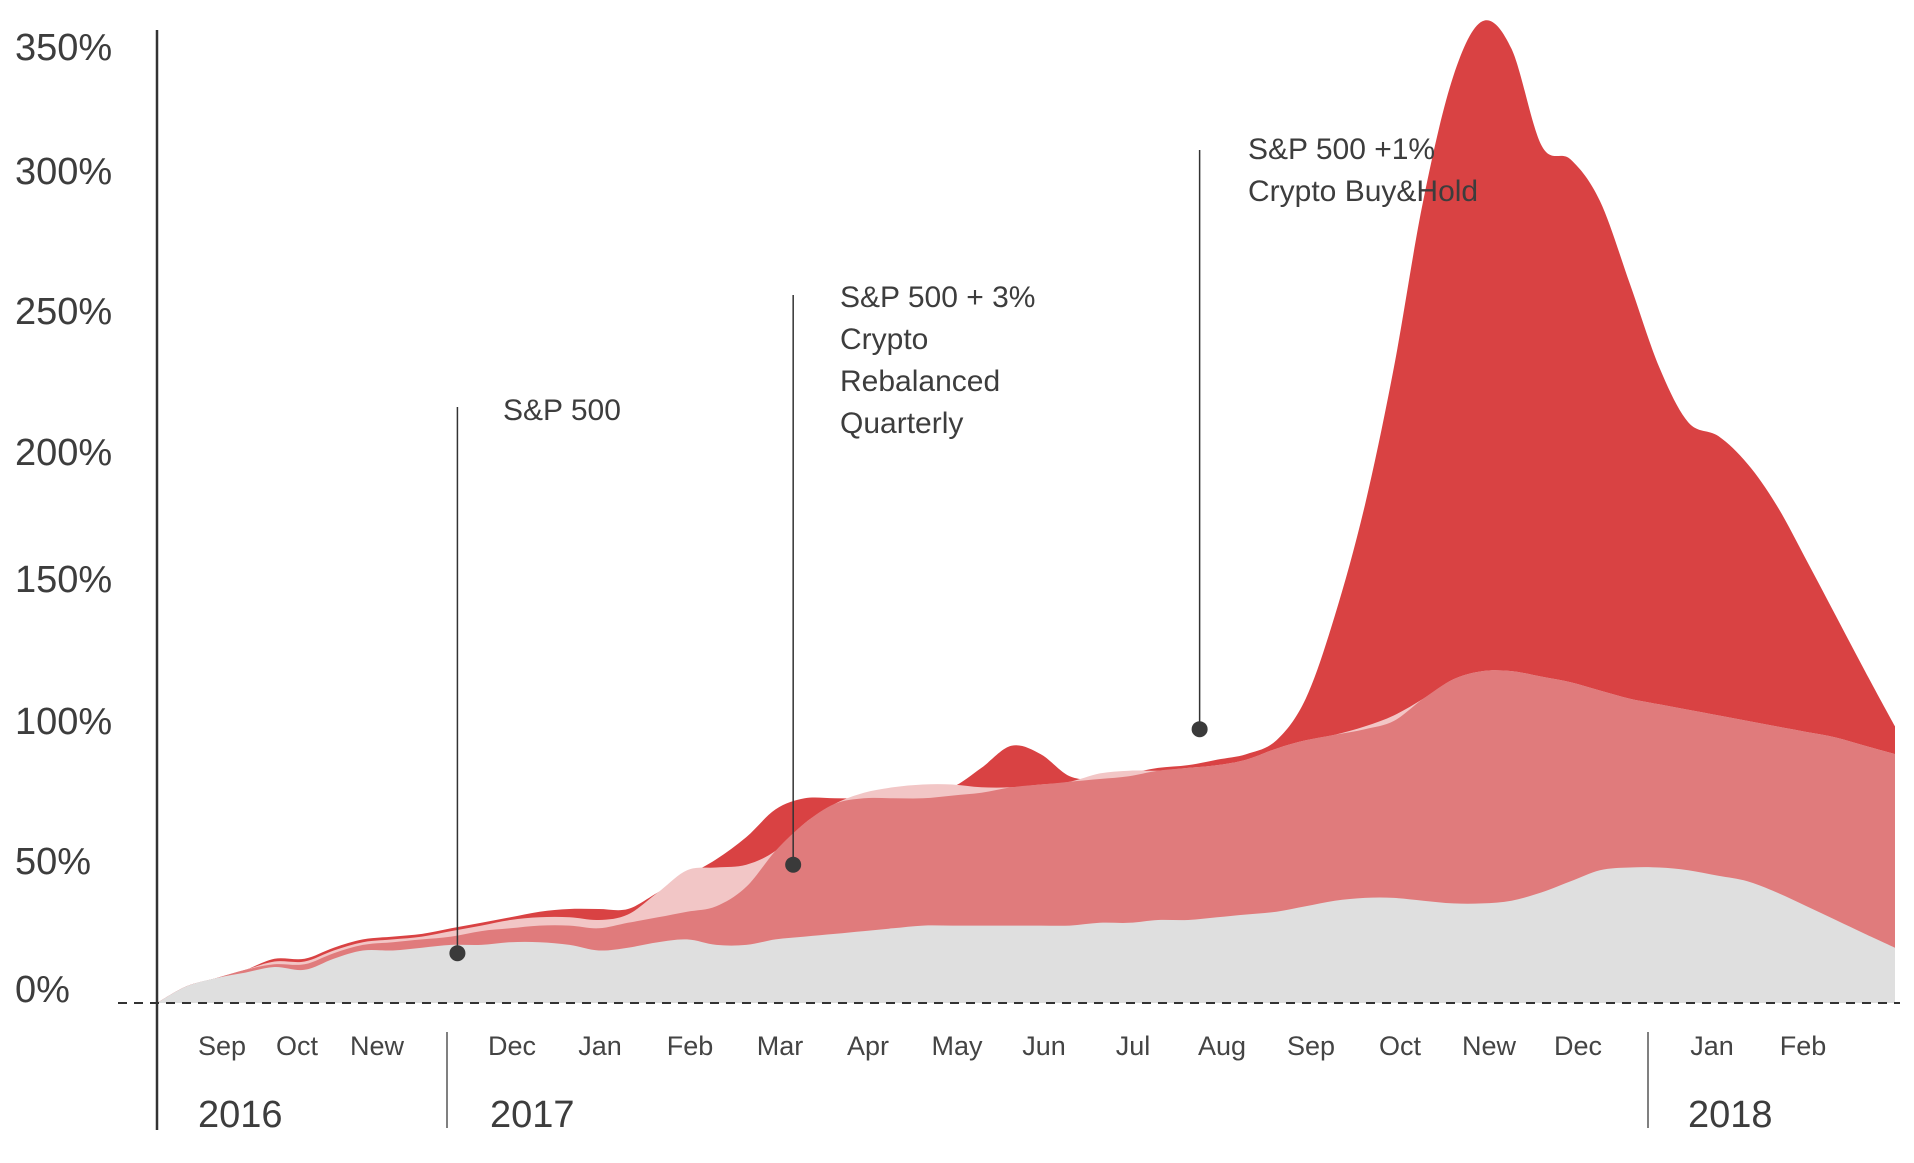 The height and width of the screenshot is (1163, 1914). Describe the element at coordinates (1730, 1115) in the screenshot. I see `year-label: 2018` at that location.